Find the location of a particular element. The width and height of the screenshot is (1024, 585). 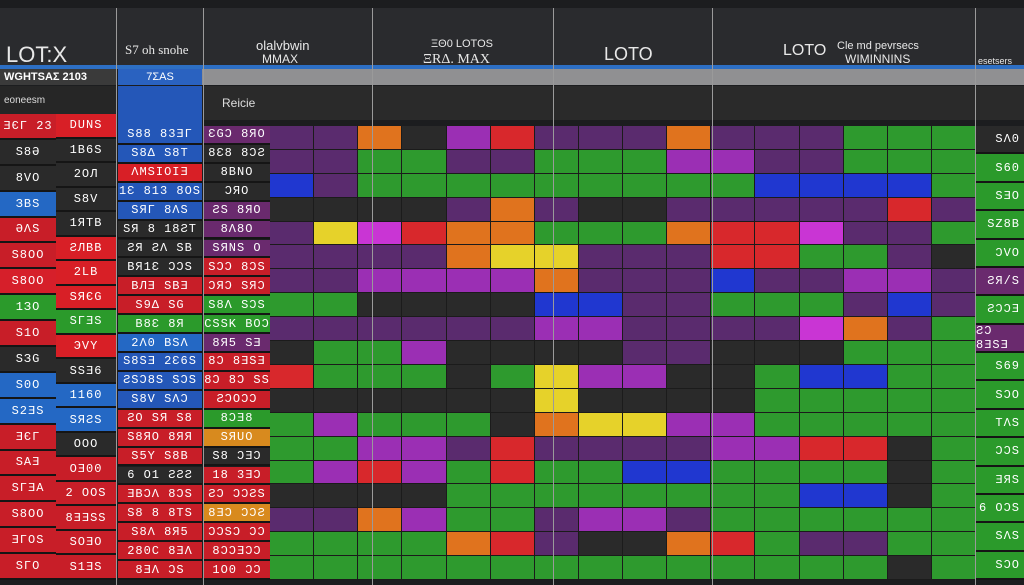

label-cell: ƎЄΓ 23 is located at coordinates (28, 127).